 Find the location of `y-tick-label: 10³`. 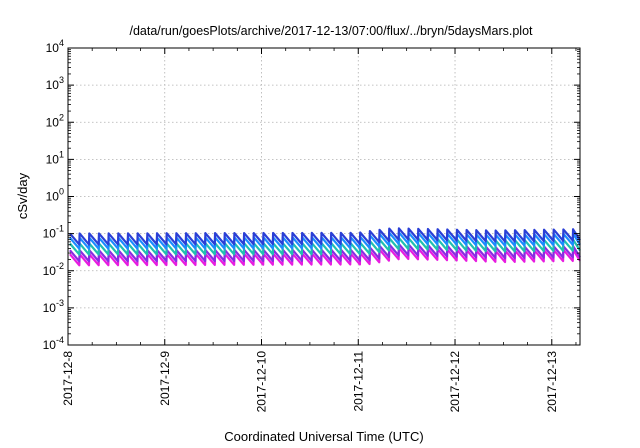

y-tick-label: 10³ is located at coordinates (55, 83).